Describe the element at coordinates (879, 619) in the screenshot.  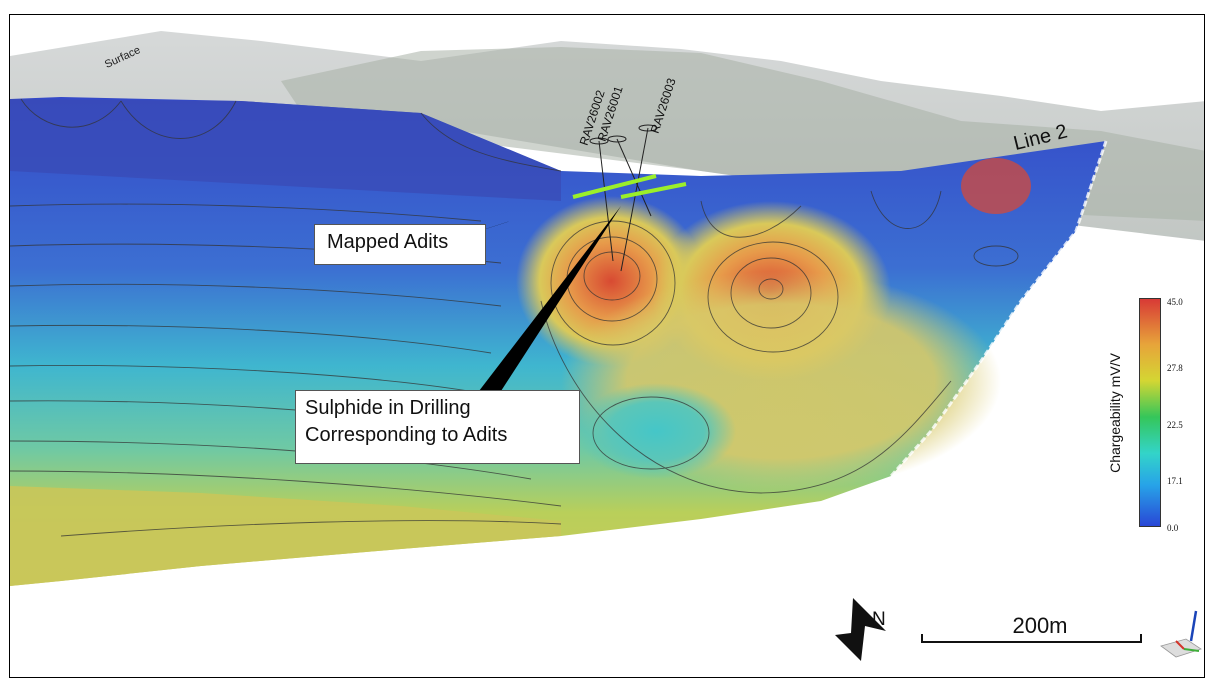
I see `north-label: N` at that location.